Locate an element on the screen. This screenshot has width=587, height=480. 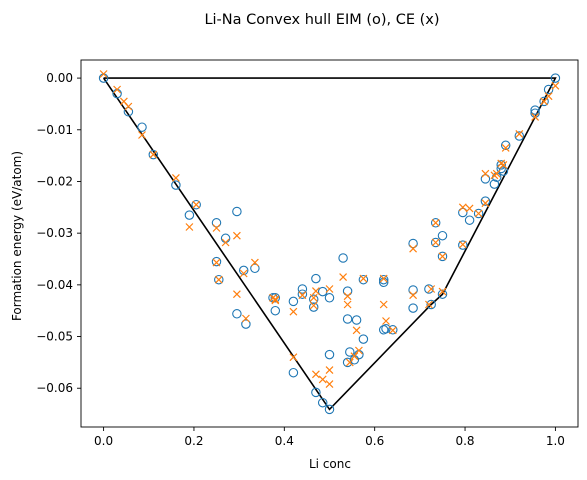
x-tick-label: 0.6 is located at coordinates (374, 441).